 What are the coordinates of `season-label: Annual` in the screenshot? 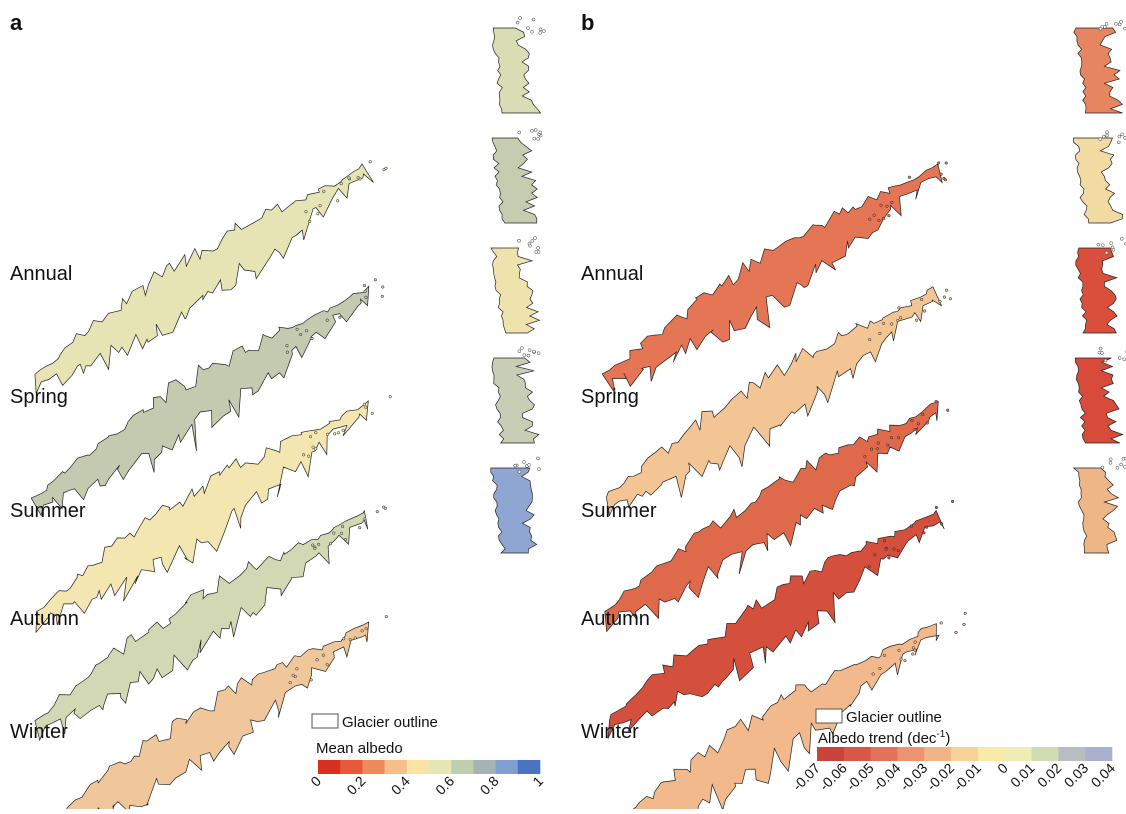 It's located at (612, 274).